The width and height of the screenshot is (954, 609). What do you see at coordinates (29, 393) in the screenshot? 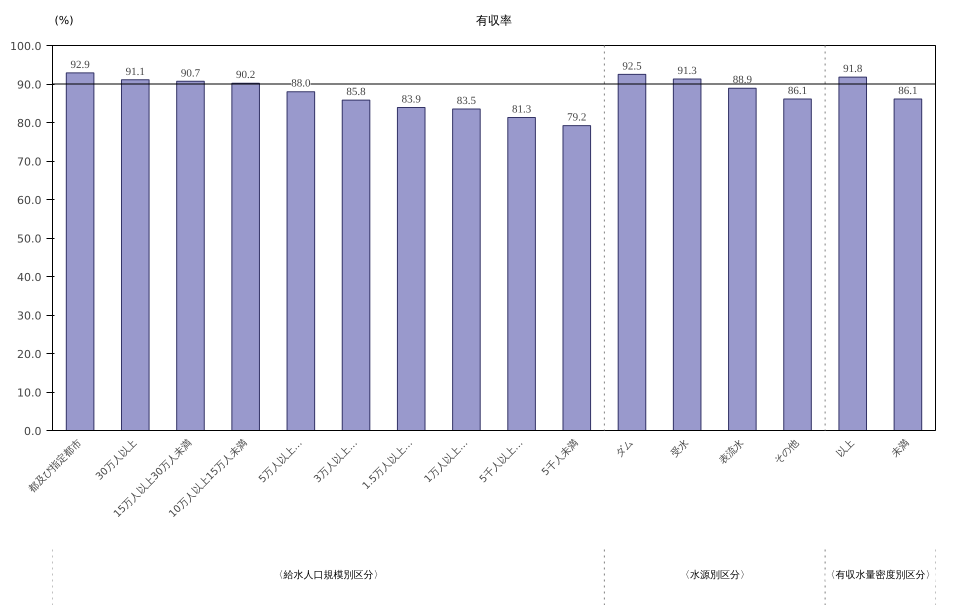
I see `y-tick-label: 10.0` at bounding box center [29, 393].